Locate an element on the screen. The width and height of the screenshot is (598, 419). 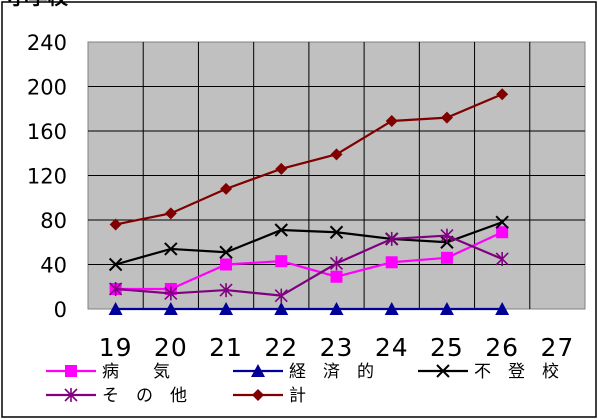
legend-item: 経 済 的 is located at coordinates (303, 372).